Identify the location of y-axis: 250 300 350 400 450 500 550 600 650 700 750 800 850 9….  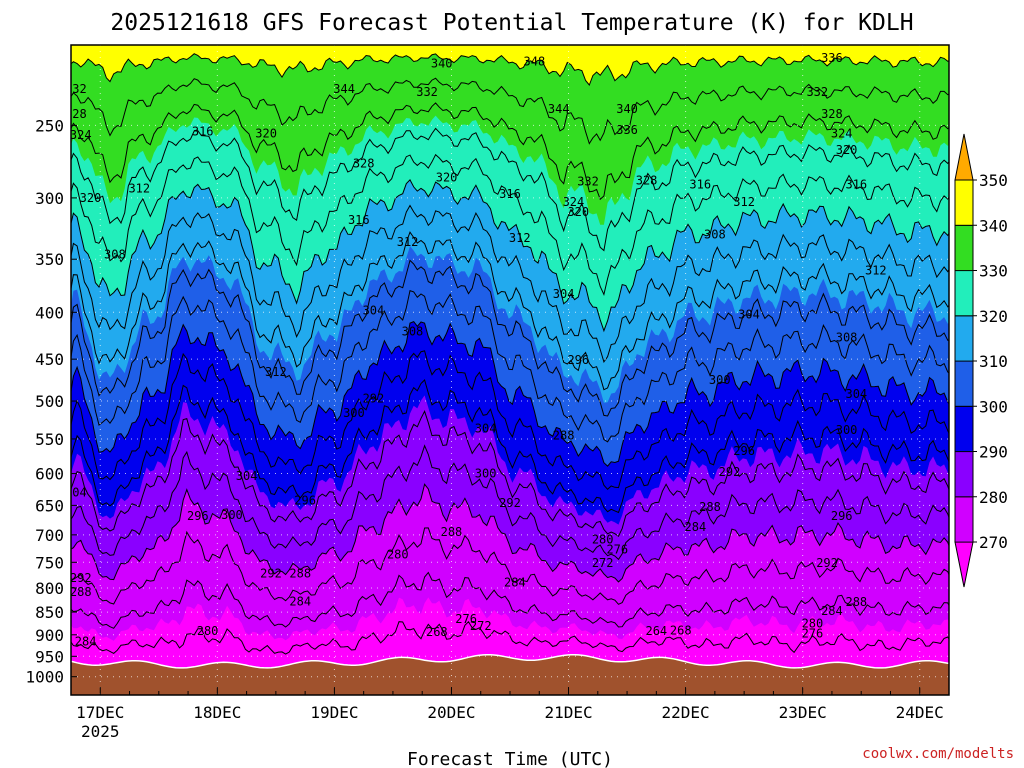
(51, 401).